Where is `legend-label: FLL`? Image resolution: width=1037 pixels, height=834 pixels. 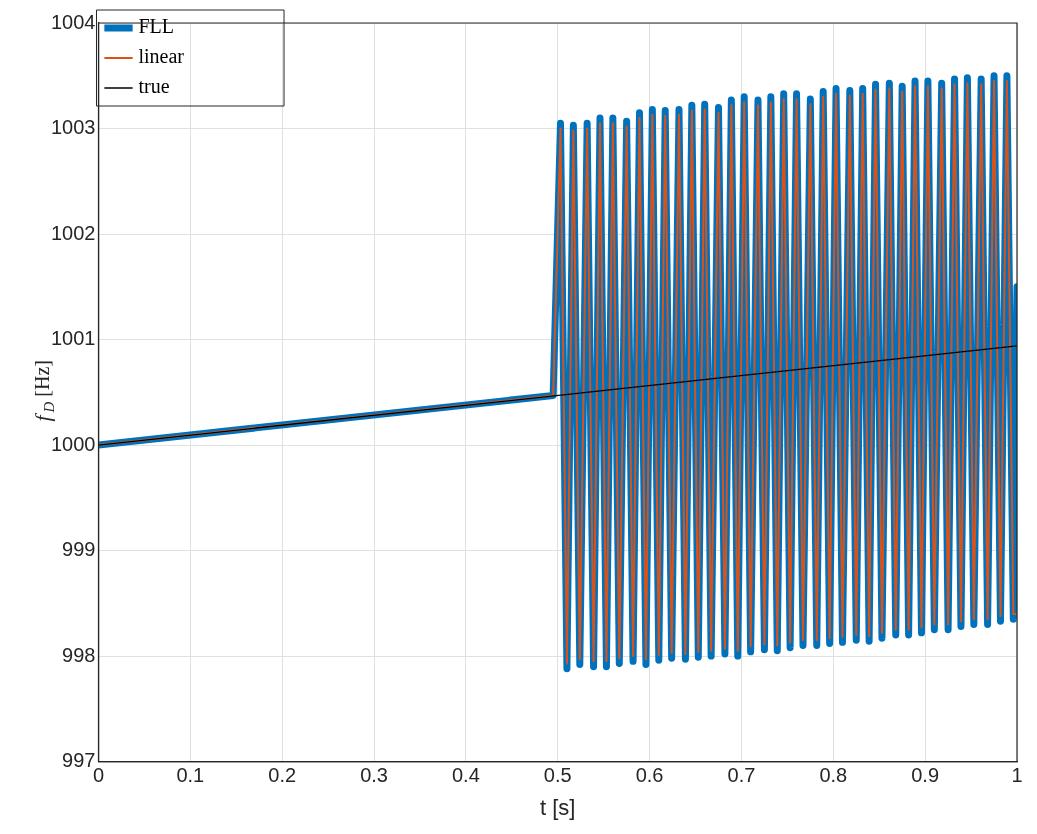
legend-label: FLL is located at coordinates (156, 26).